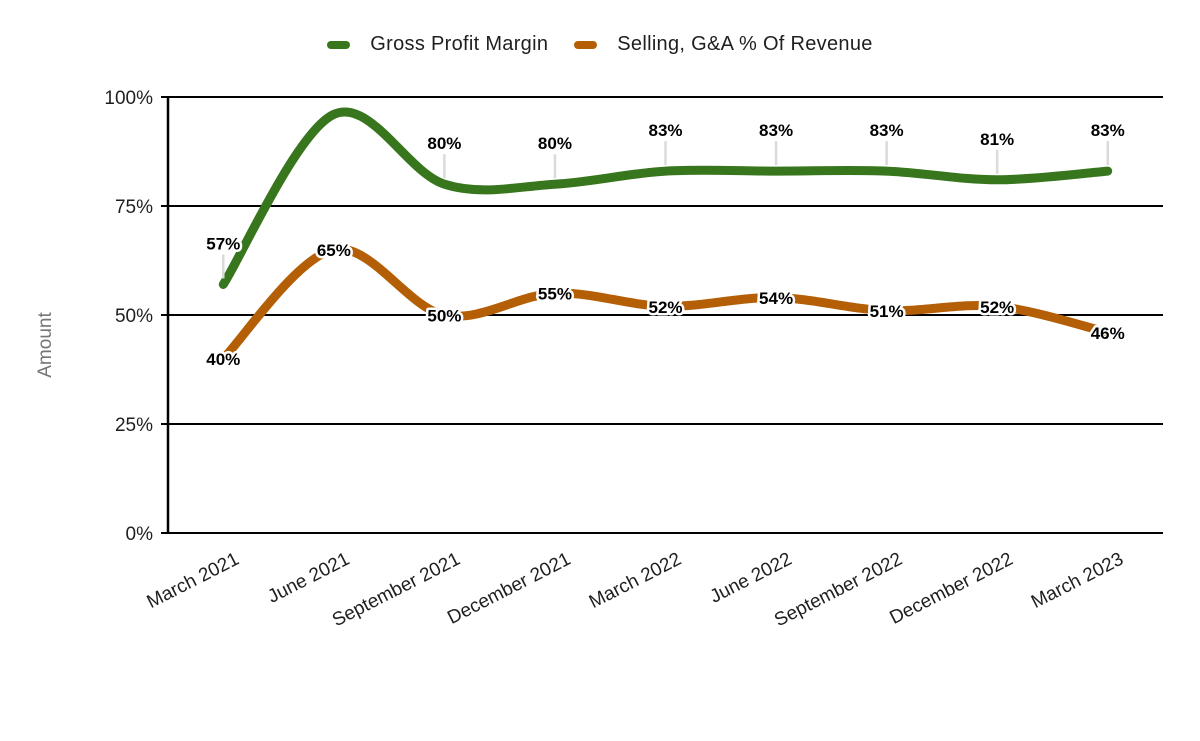  Describe the element at coordinates (128, 98) in the screenshot. I see `y-tick-label: 100%` at that location.